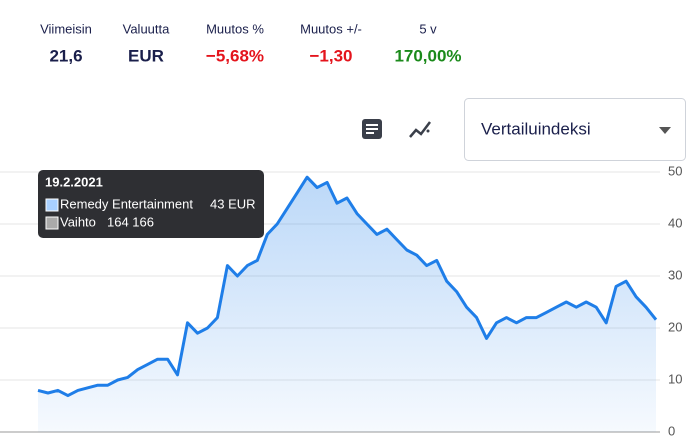 This screenshot has height=444, width=690. Describe the element at coordinates (331, 28) in the screenshot. I see `stat-label: Muutos +/-` at that location.